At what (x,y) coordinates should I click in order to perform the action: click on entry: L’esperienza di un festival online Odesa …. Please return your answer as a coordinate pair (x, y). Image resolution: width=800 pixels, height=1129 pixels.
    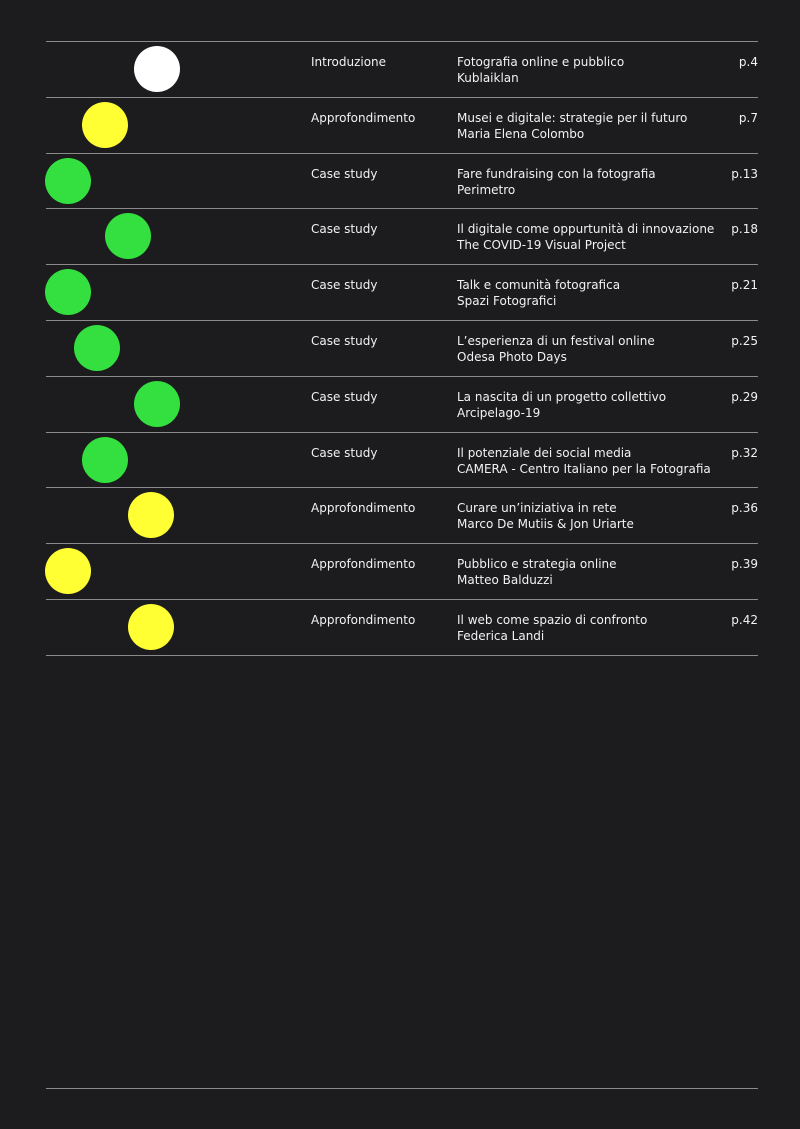
    Looking at the image, I should click on (556, 349).